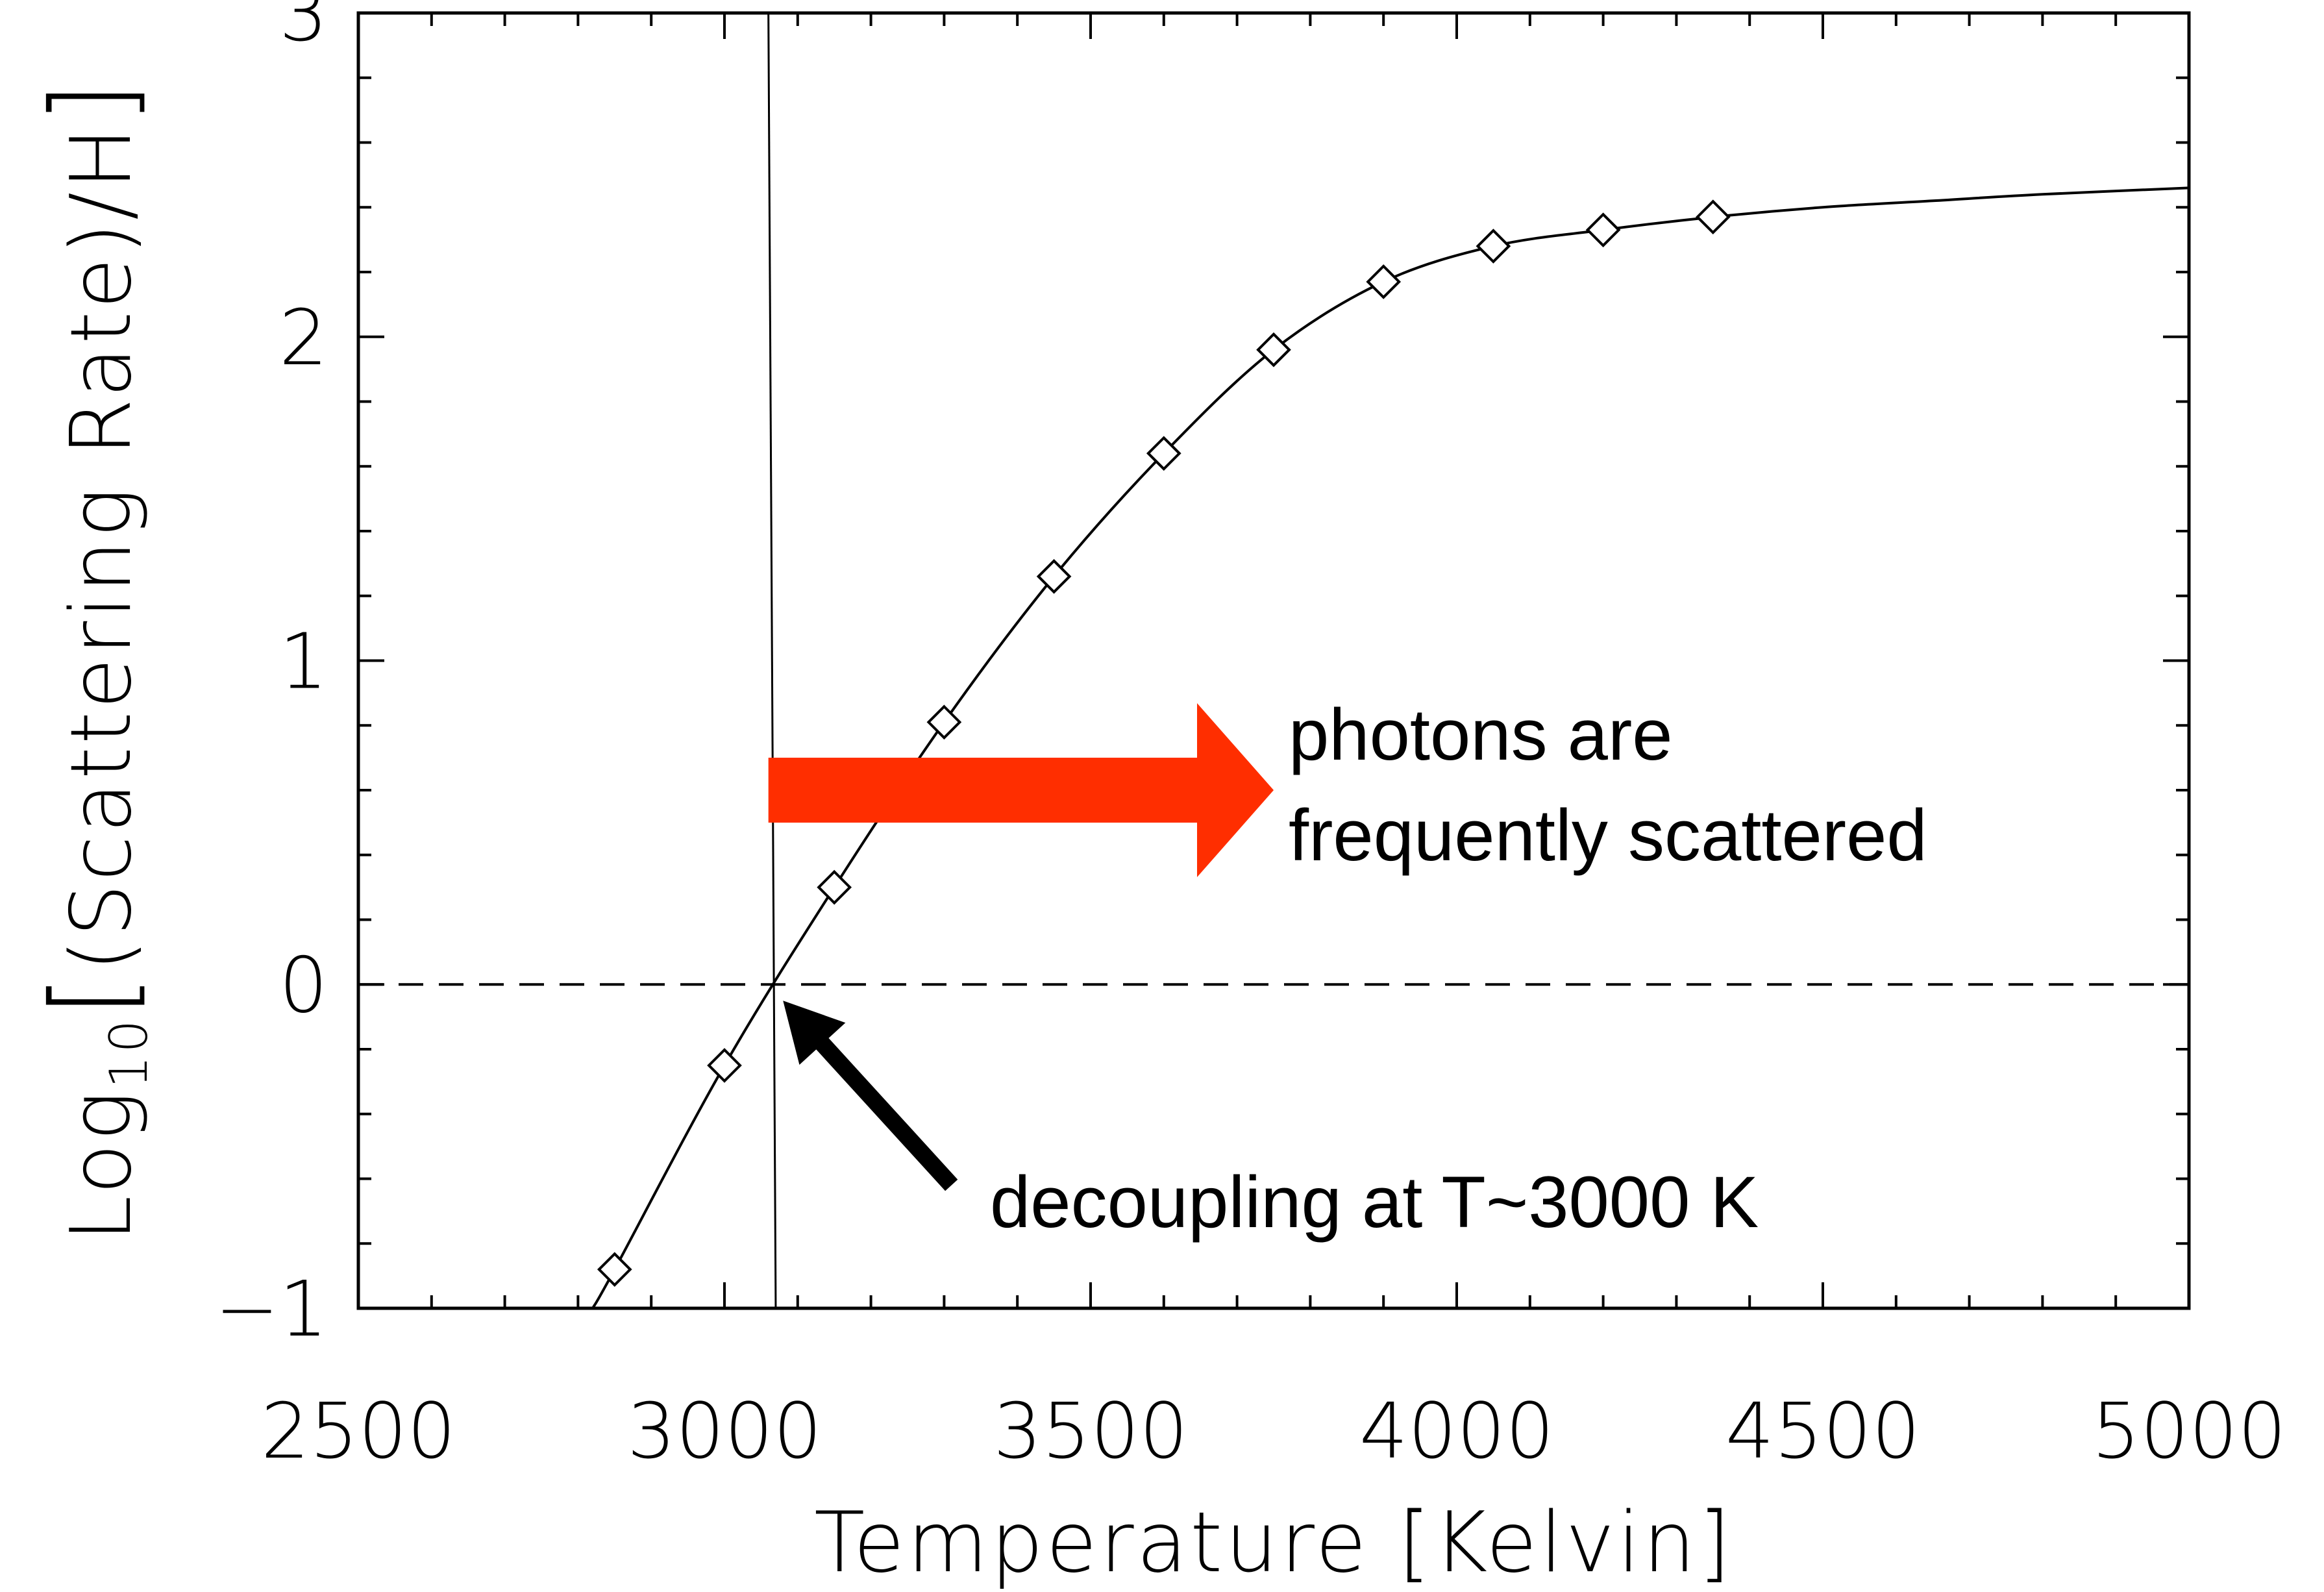 This screenshot has height=1592, width=2324. I want to click on annotation-scattered-line-2: frequently scattered, so click(1608, 835).